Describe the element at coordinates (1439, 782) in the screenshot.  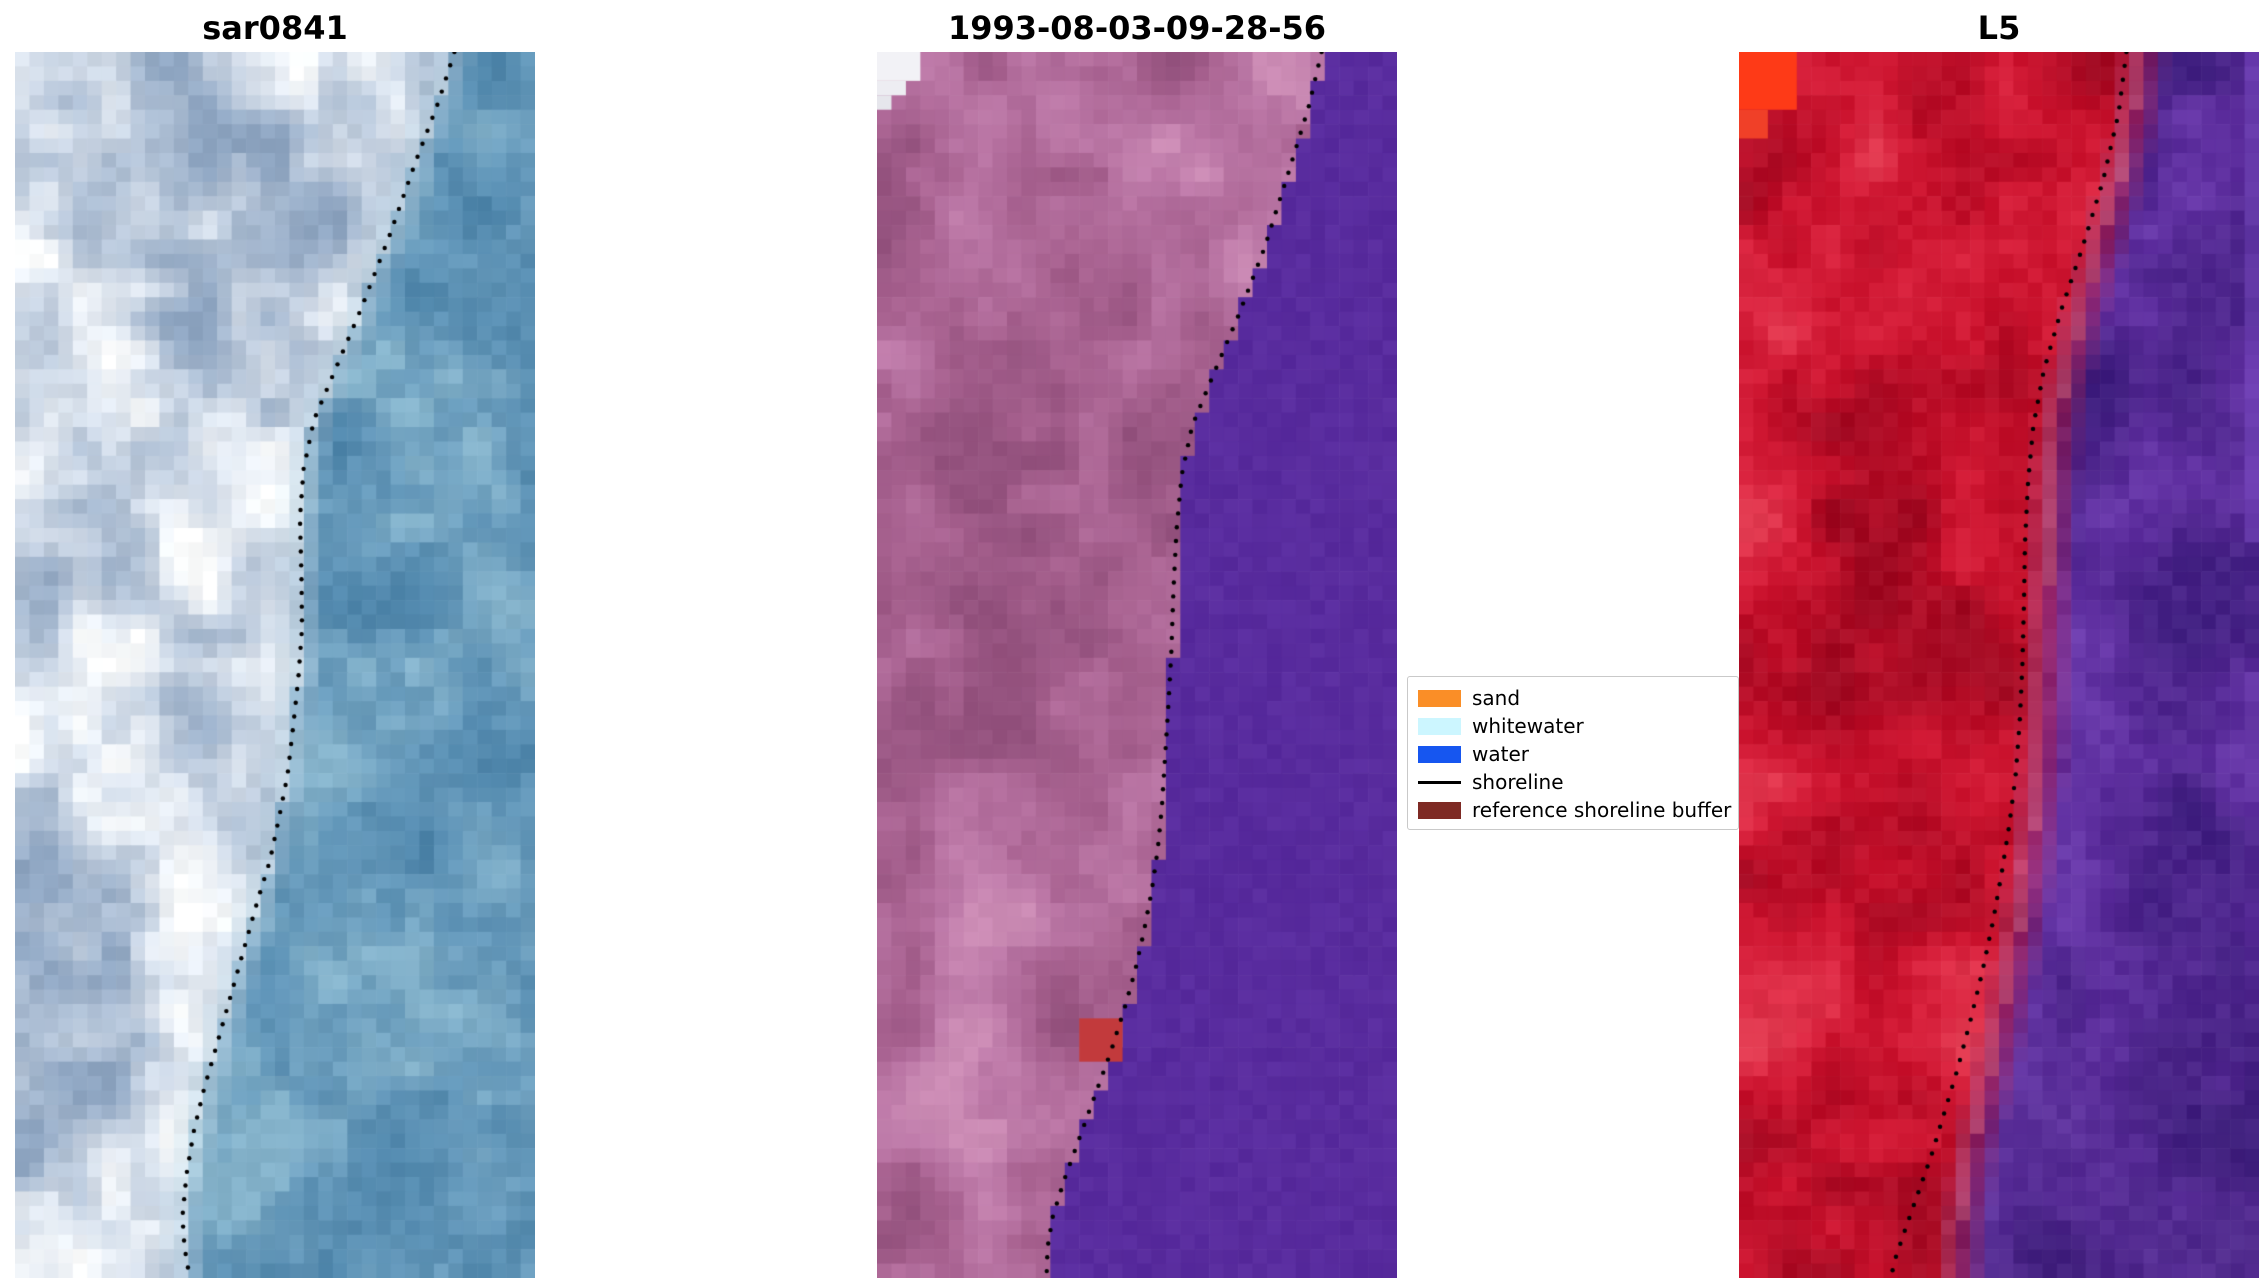
I see `shoreline-line-icon` at that location.